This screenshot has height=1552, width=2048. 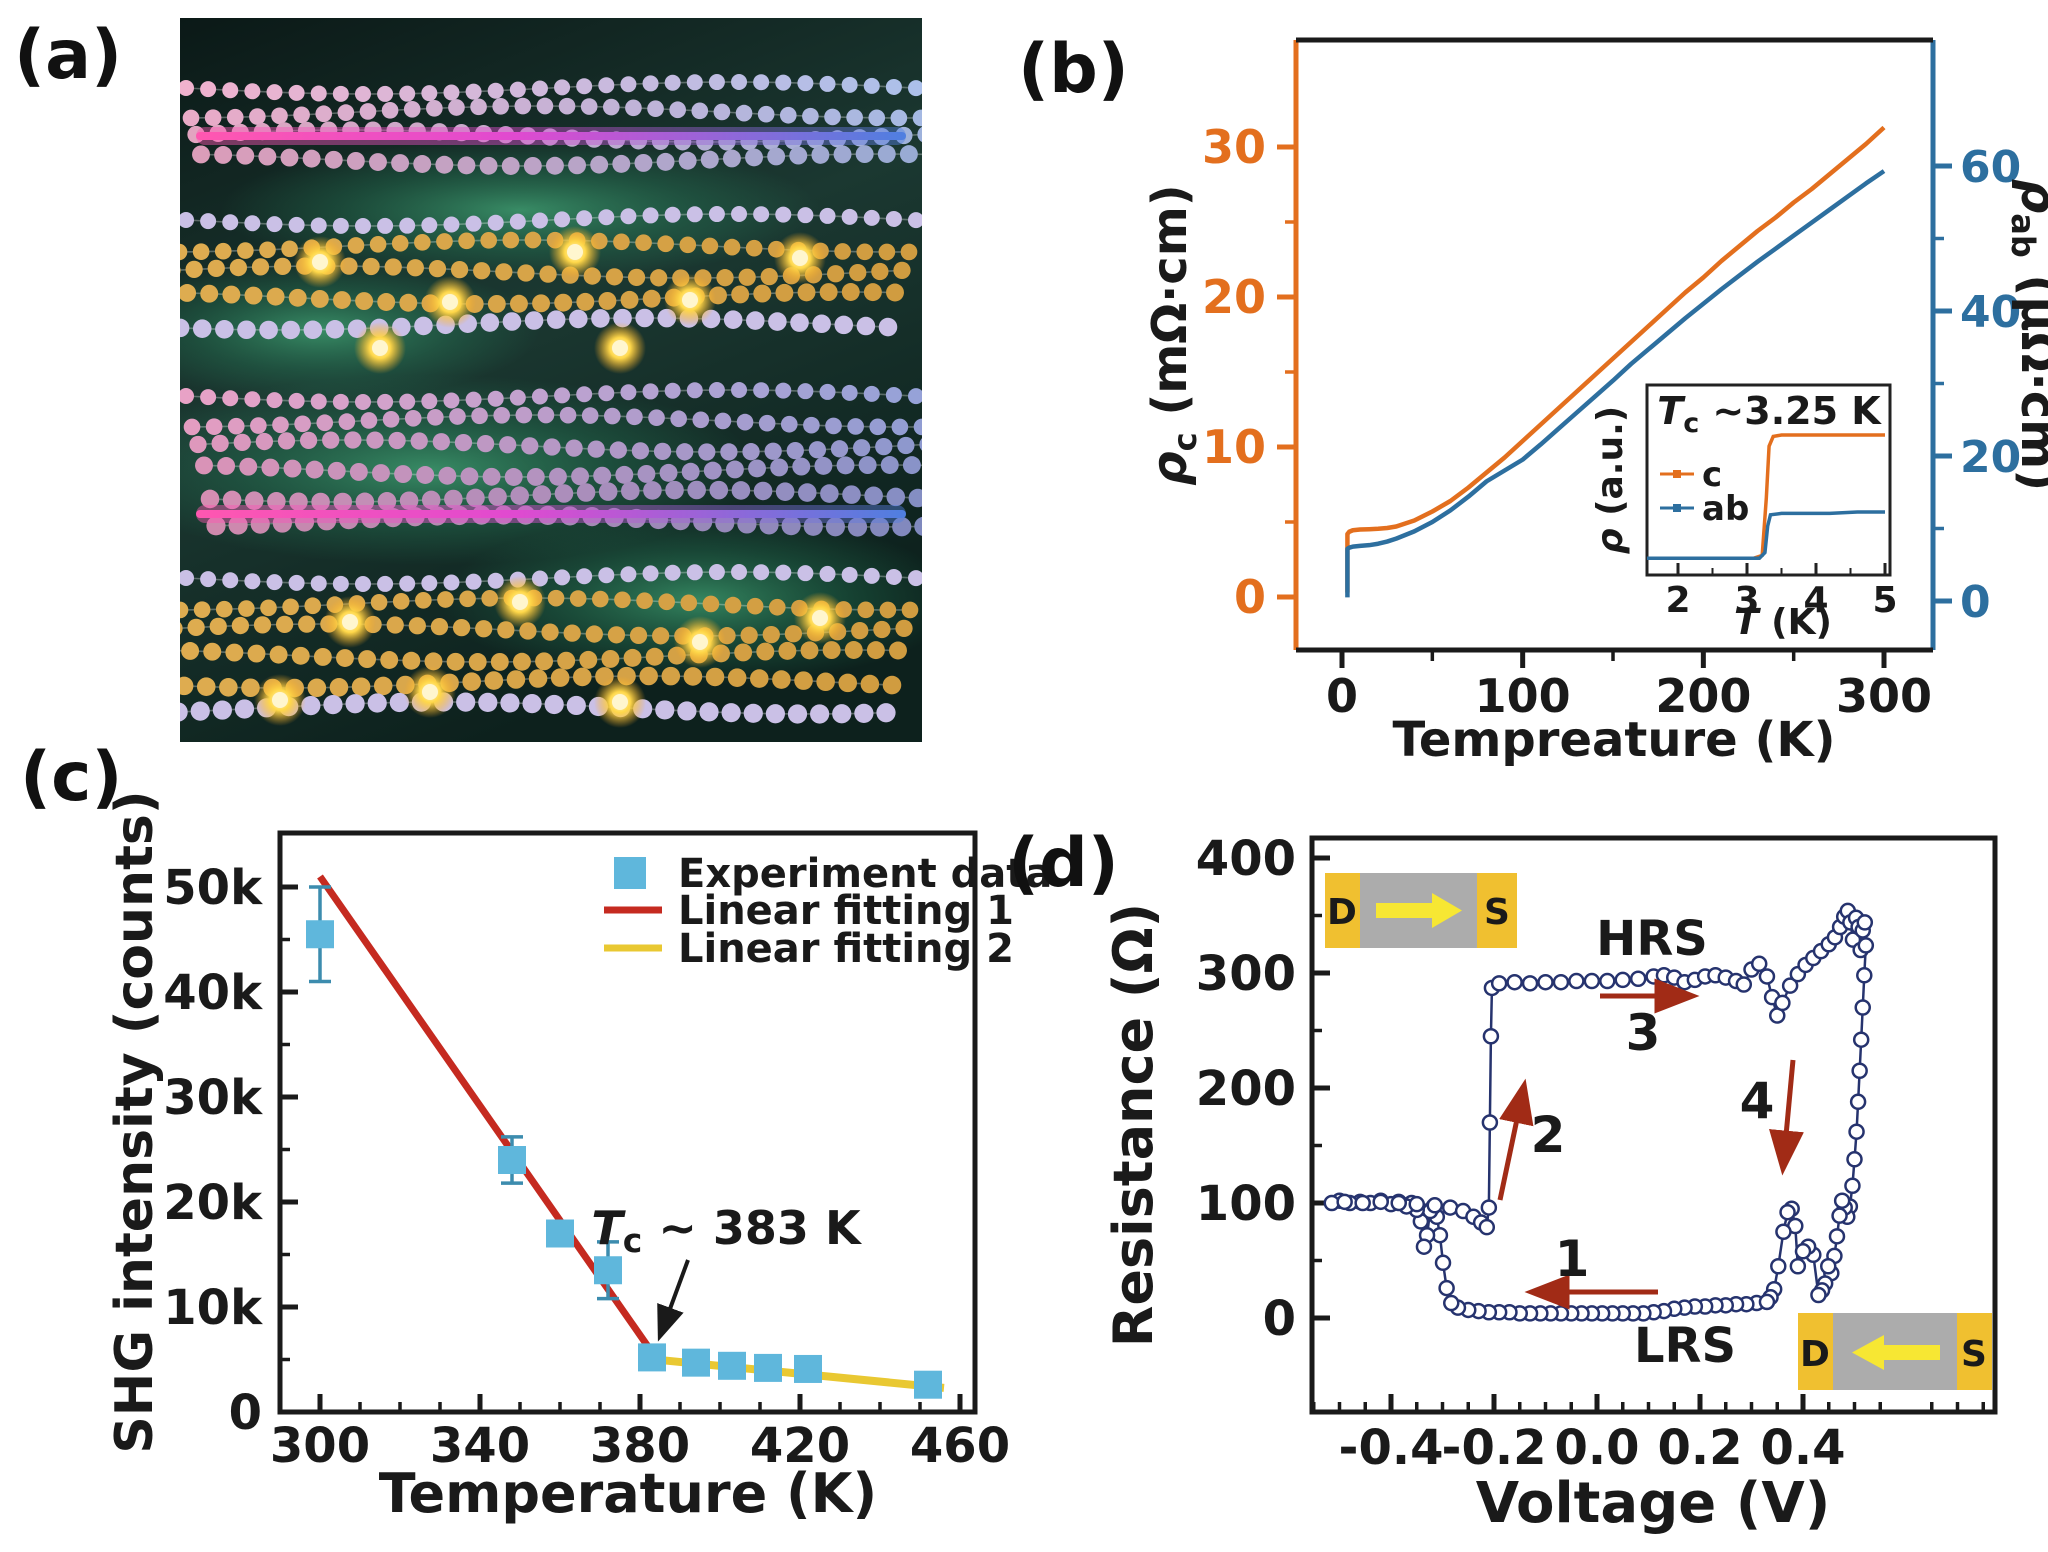 What do you see at coordinates (640, 1446) in the screenshot?
I see `tick-label: 380` at bounding box center [640, 1446].